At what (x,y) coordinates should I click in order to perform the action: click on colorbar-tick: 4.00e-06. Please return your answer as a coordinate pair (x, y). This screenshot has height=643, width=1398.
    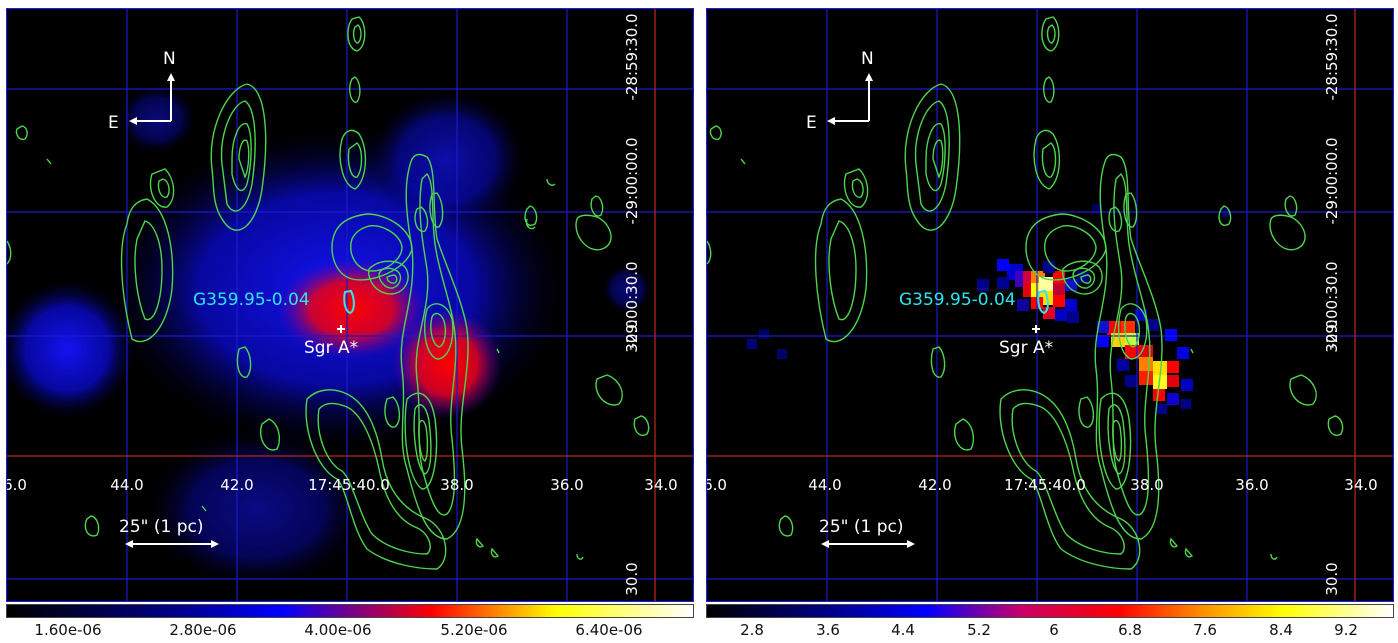
    Looking at the image, I should click on (338, 630).